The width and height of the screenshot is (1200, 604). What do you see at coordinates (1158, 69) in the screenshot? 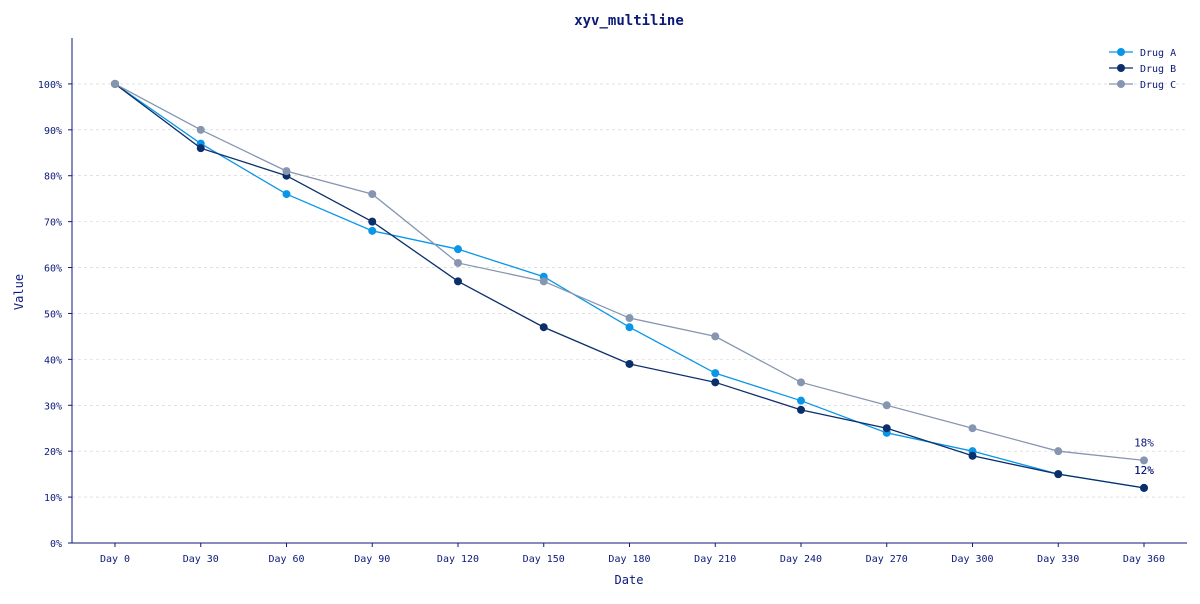
I see `legend-label: Drug B` at bounding box center [1158, 69].